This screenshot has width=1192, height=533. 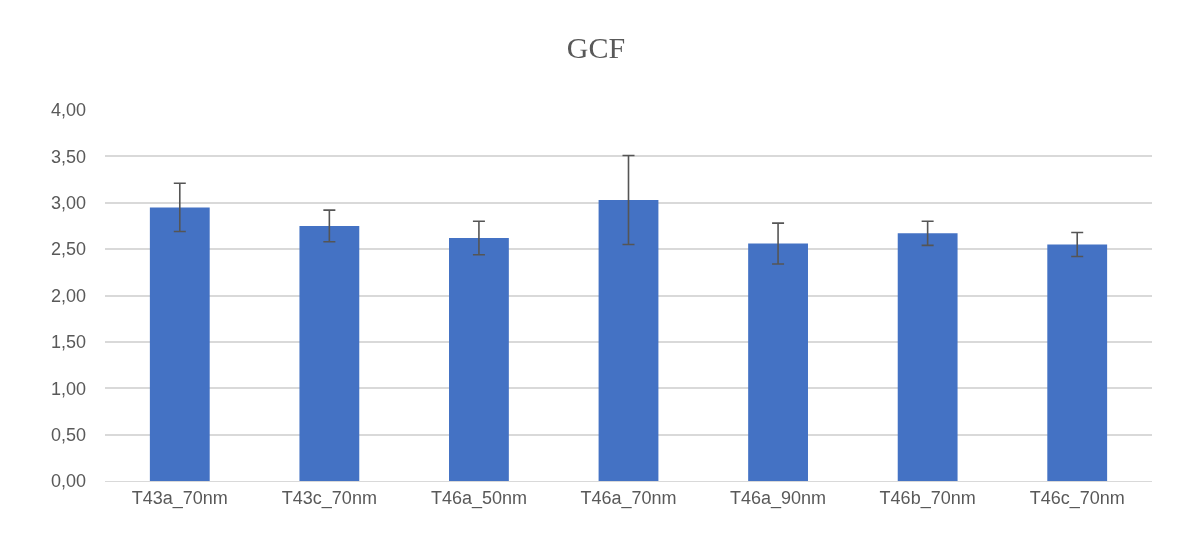 I want to click on y-tick-label: 1,00, so click(x=68, y=388).